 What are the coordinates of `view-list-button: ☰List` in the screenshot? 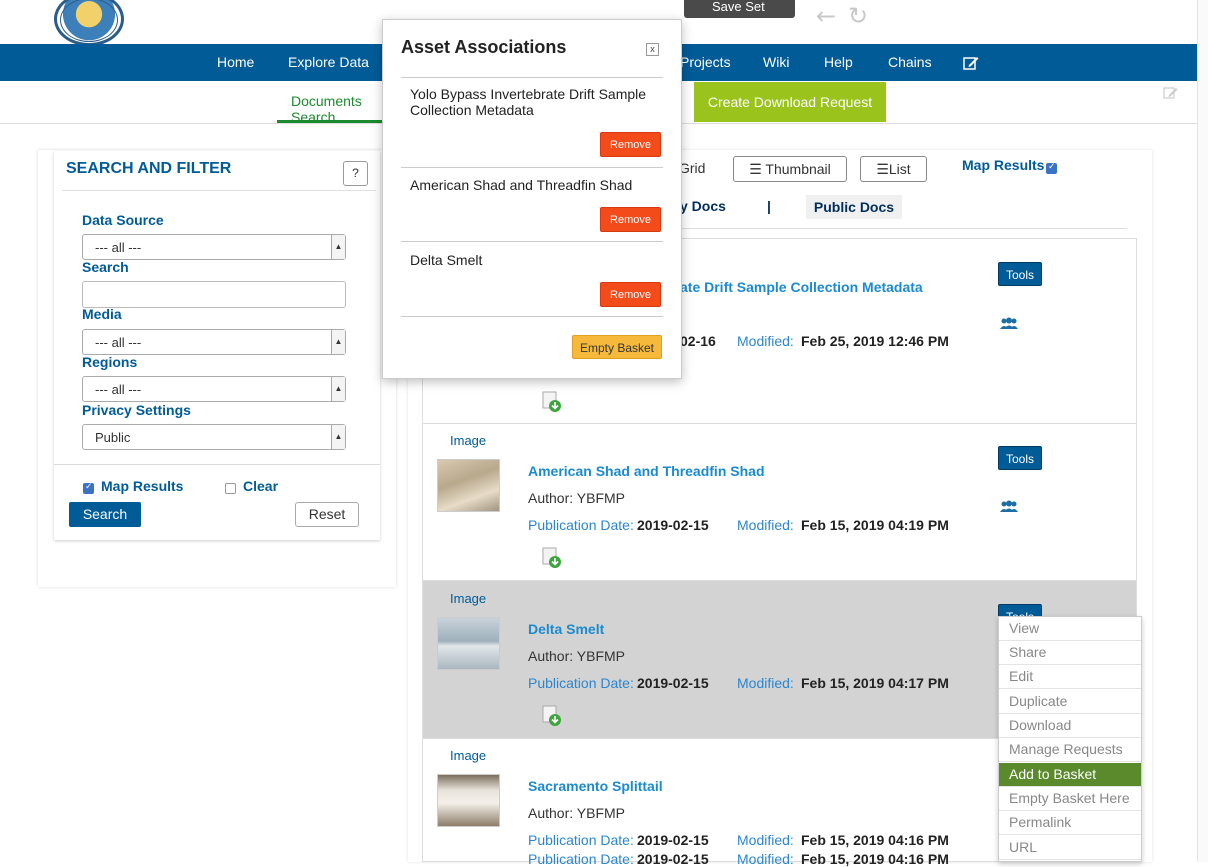 It's located at (893, 169).